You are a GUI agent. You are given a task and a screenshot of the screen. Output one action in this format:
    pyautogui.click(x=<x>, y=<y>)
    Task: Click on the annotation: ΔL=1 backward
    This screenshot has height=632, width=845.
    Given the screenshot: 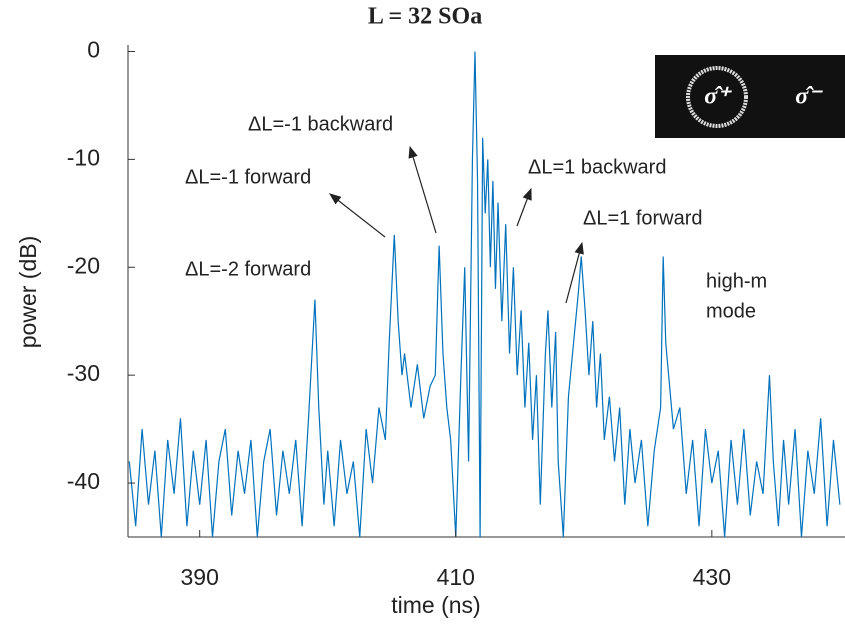 What is the action you would take?
    pyautogui.click(x=597, y=167)
    